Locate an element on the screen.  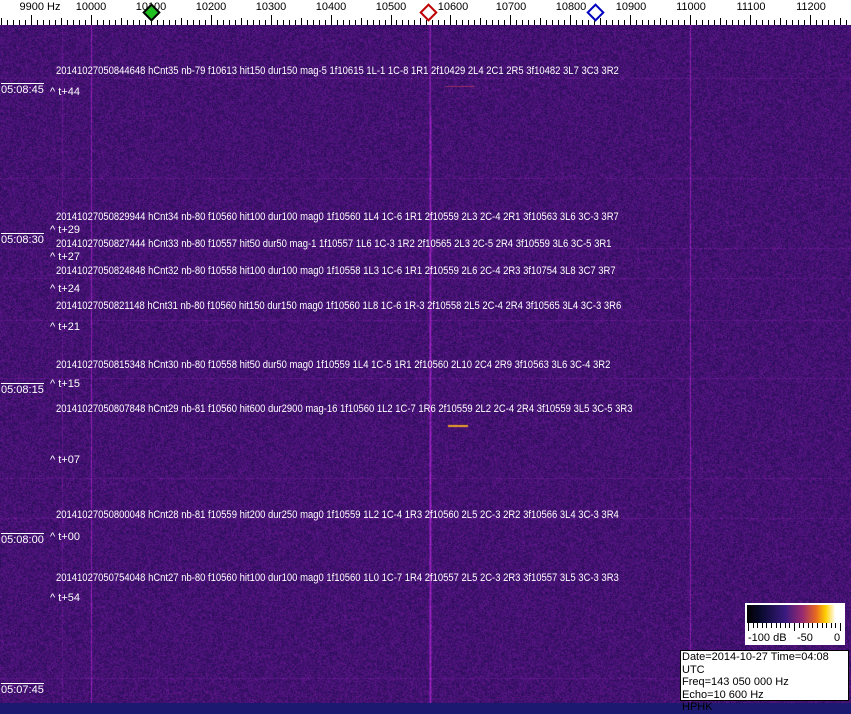
date-time: Date=2014-10-27 Time=04:08 UTC is located at coordinates (755, 663).